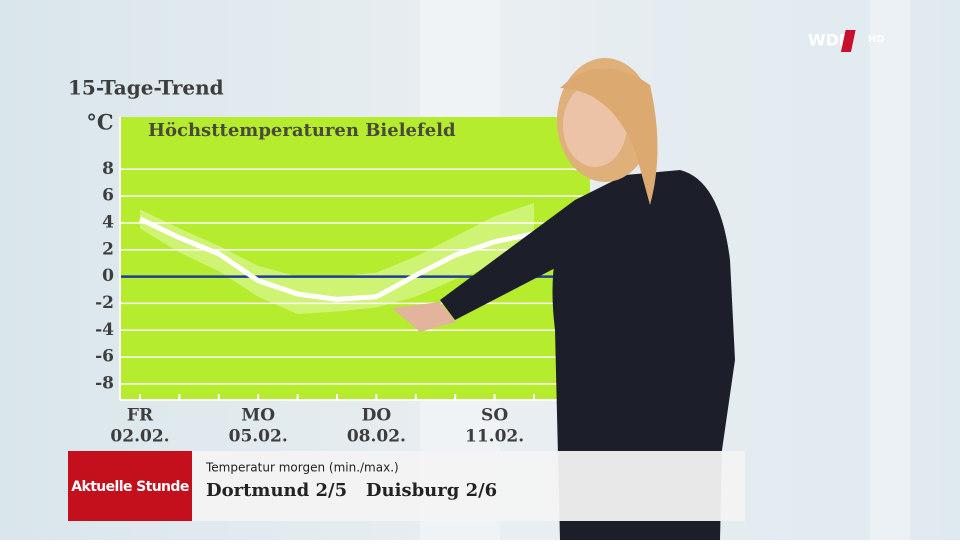  Describe the element at coordinates (377, 416) in the screenshot. I see `x-tick-weekday: DO` at that location.